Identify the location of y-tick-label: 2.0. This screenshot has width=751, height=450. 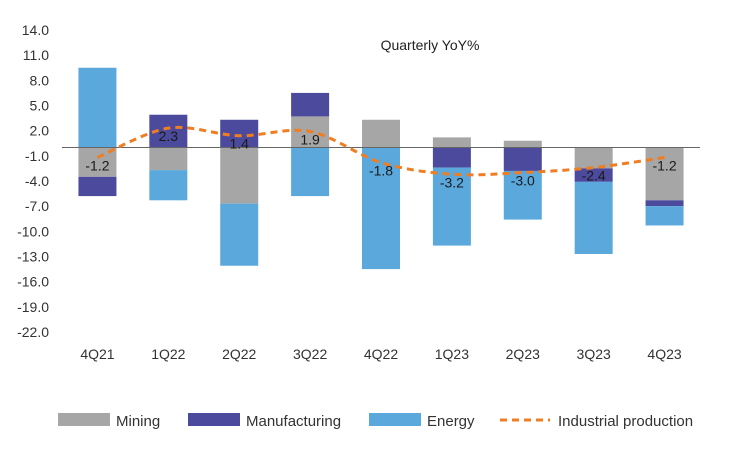
(40, 131).